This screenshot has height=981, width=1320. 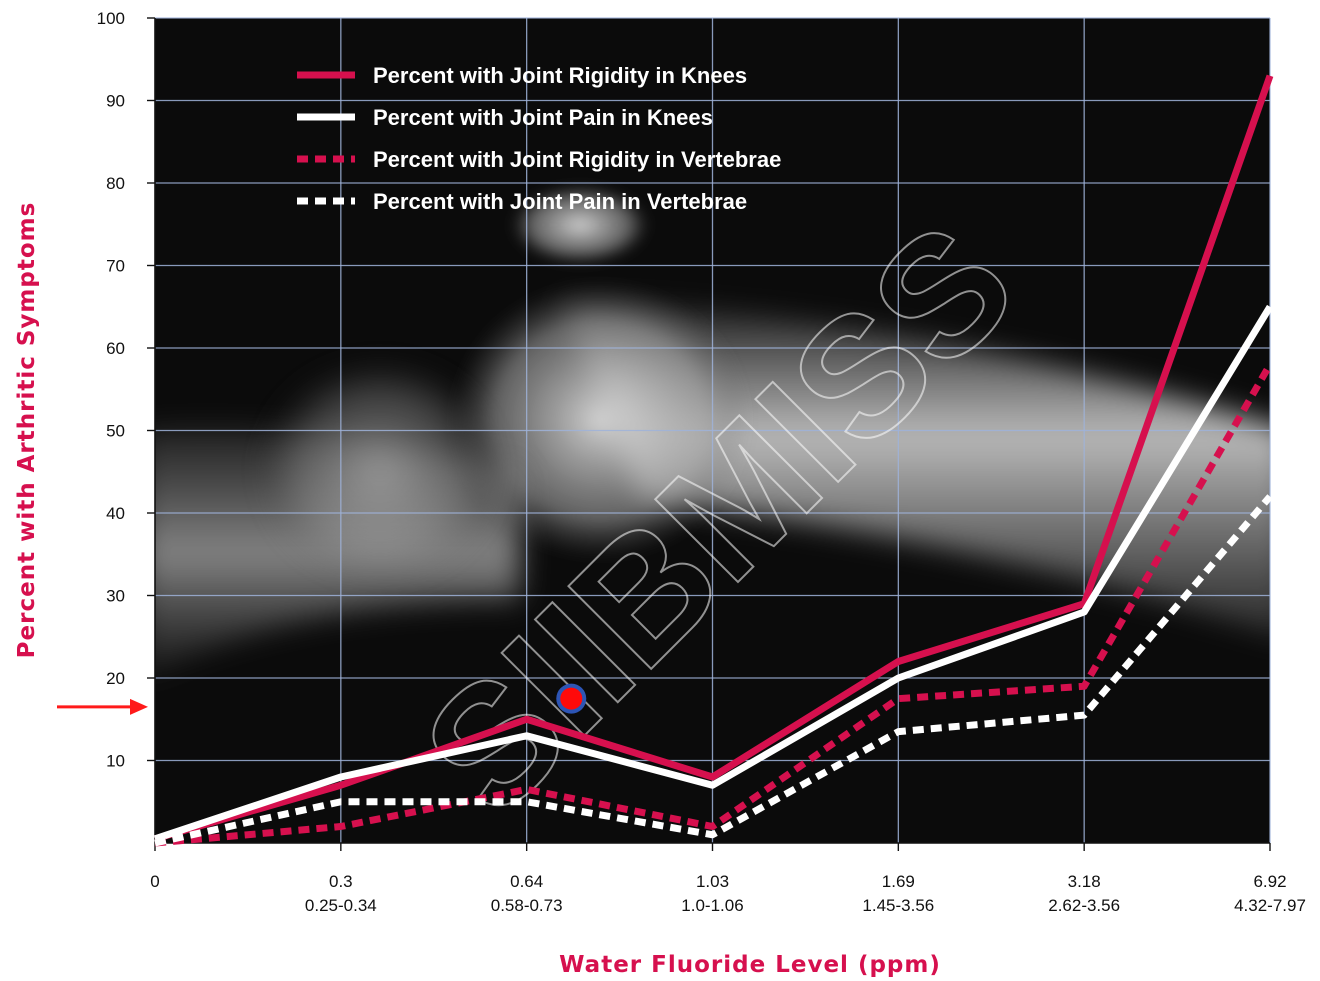 I want to click on x-axis-title: Water Fluoride Level (ppm), so click(x=750, y=965).